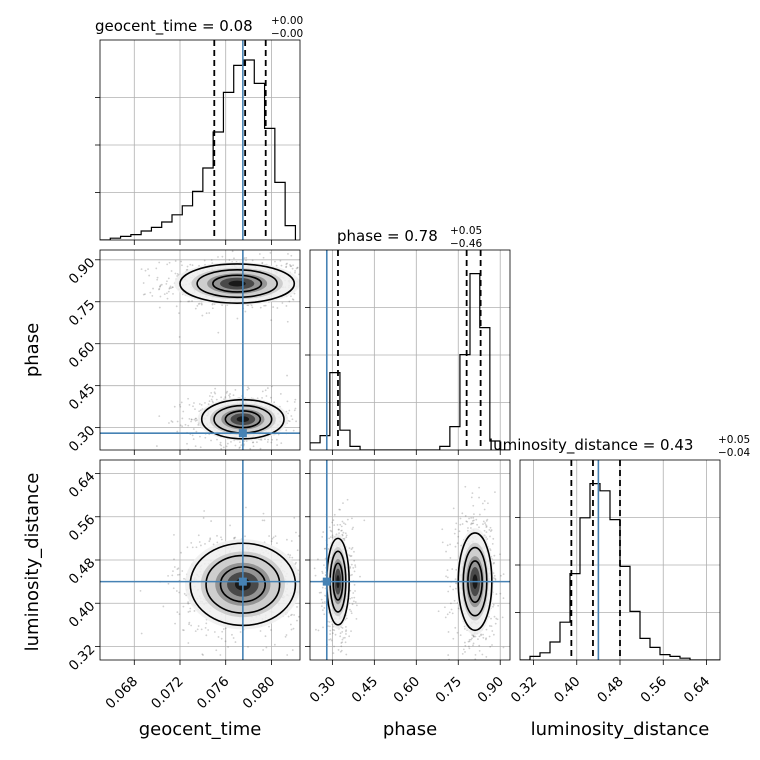 The height and width of the screenshot is (760, 760). What do you see at coordinates (32, 562) in the screenshot?
I see `y-axis-label-luminosity-distance: luminosity_distance` at bounding box center [32, 562].